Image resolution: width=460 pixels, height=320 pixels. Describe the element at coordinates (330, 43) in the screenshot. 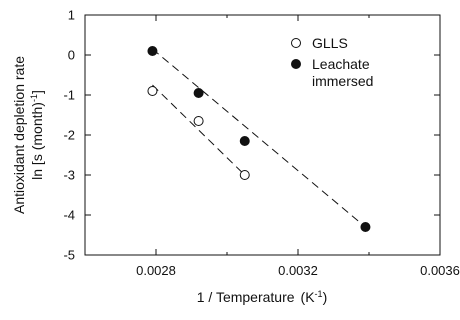

I see `legend-glls-label: GLLS` at that location.